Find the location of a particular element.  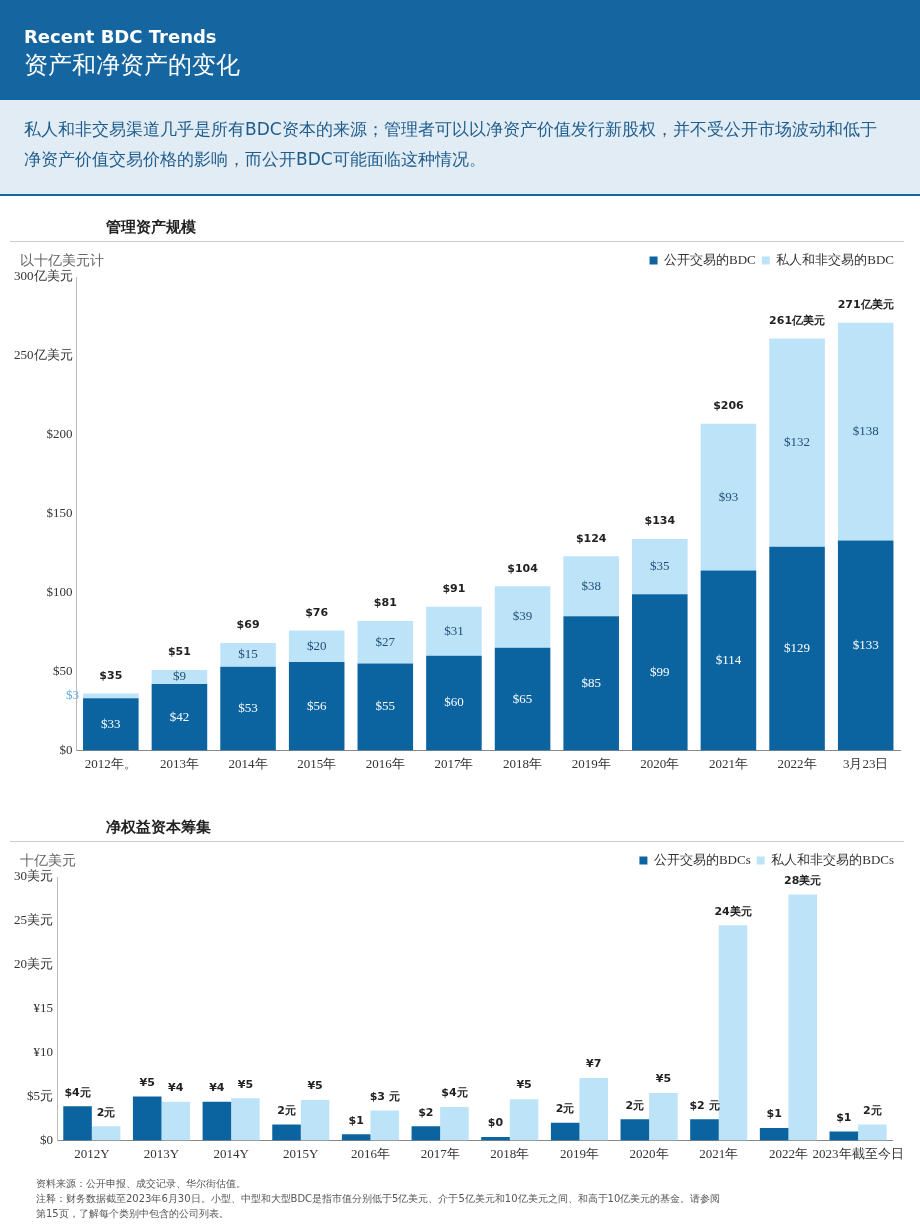

data-label: $85 is located at coordinates (591, 682).